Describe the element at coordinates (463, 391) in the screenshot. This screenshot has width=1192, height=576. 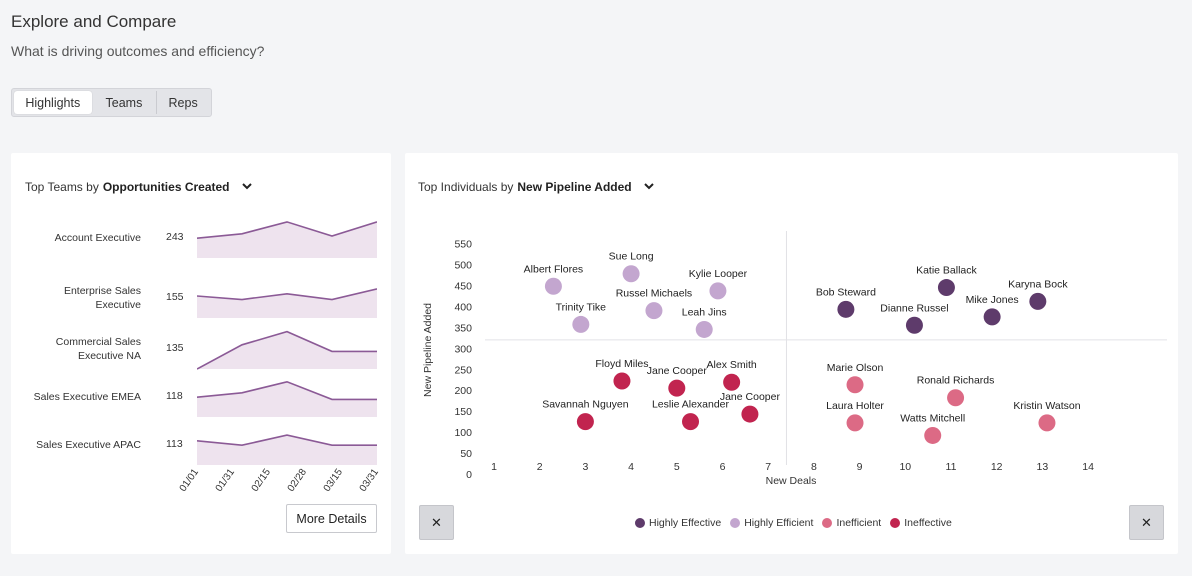
I see `y-tick-label: 200` at that location.